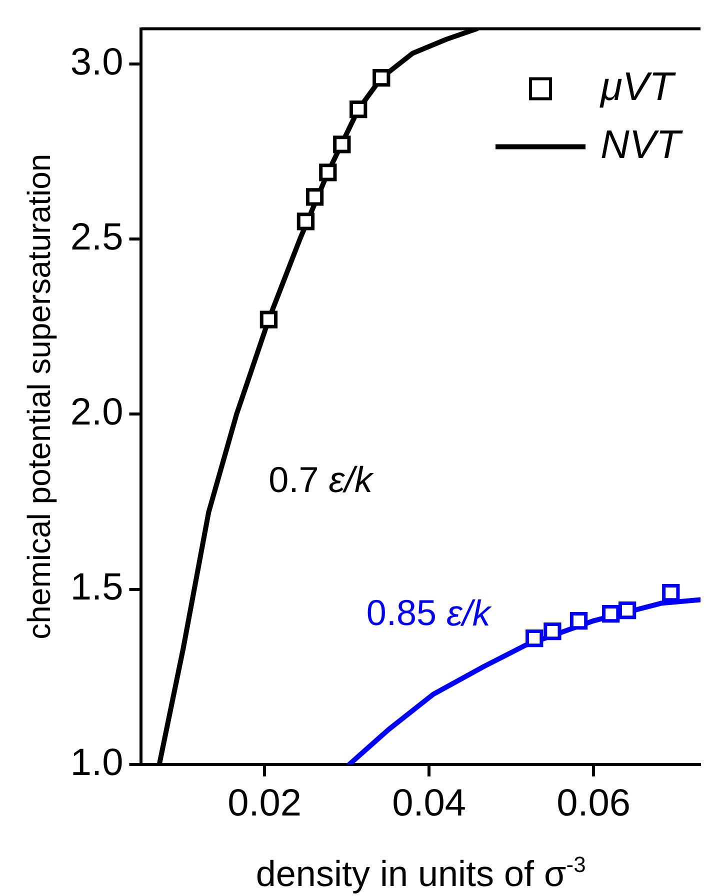 This screenshot has width=714, height=896. Describe the element at coordinates (642, 144) in the screenshot. I see `legend-label: NVT` at that location.